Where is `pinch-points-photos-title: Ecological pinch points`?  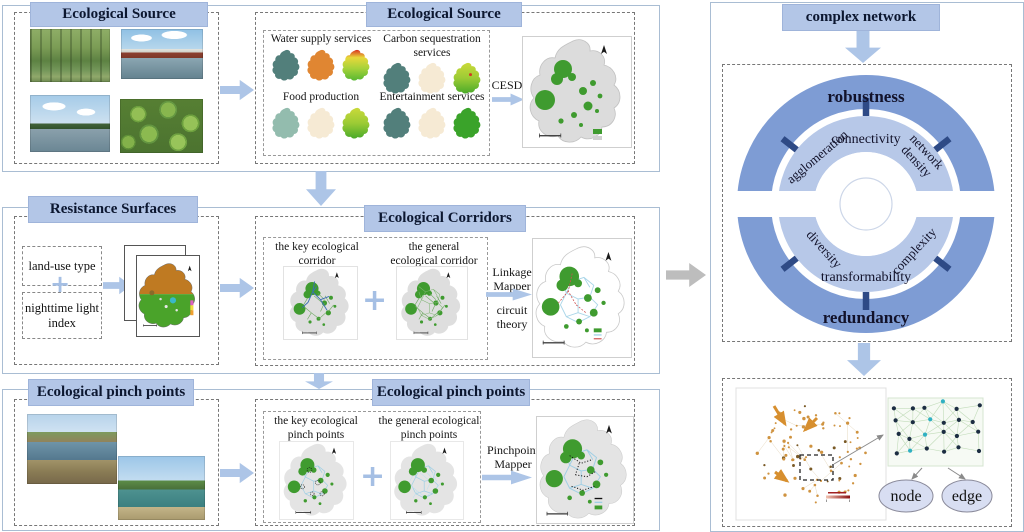 pinch-points-photos-title: Ecological pinch points is located at coordinates (111, 392).